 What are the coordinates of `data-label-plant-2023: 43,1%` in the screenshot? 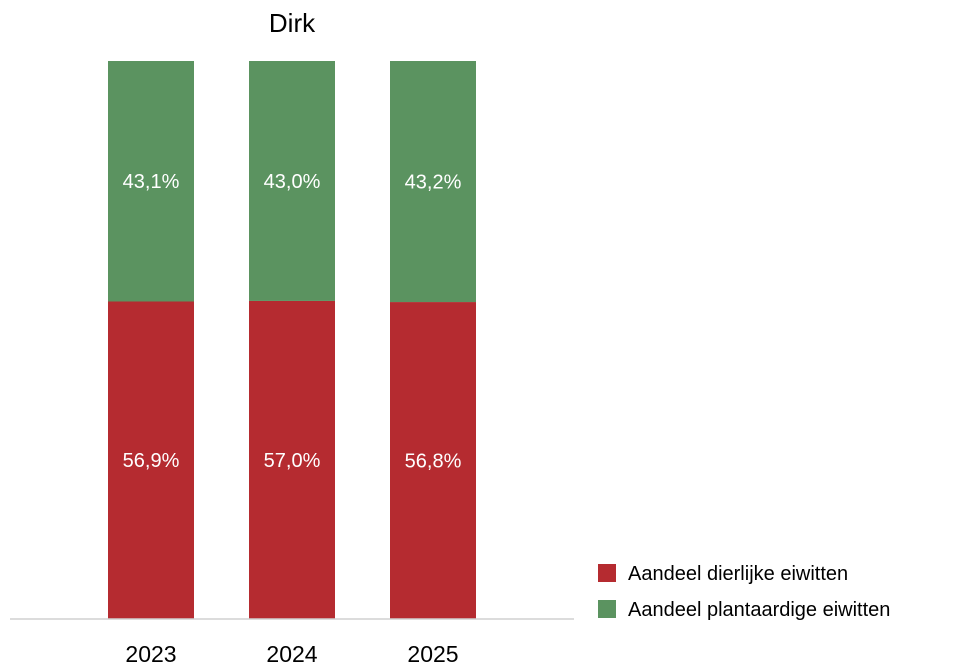 It's located at (151, 182).